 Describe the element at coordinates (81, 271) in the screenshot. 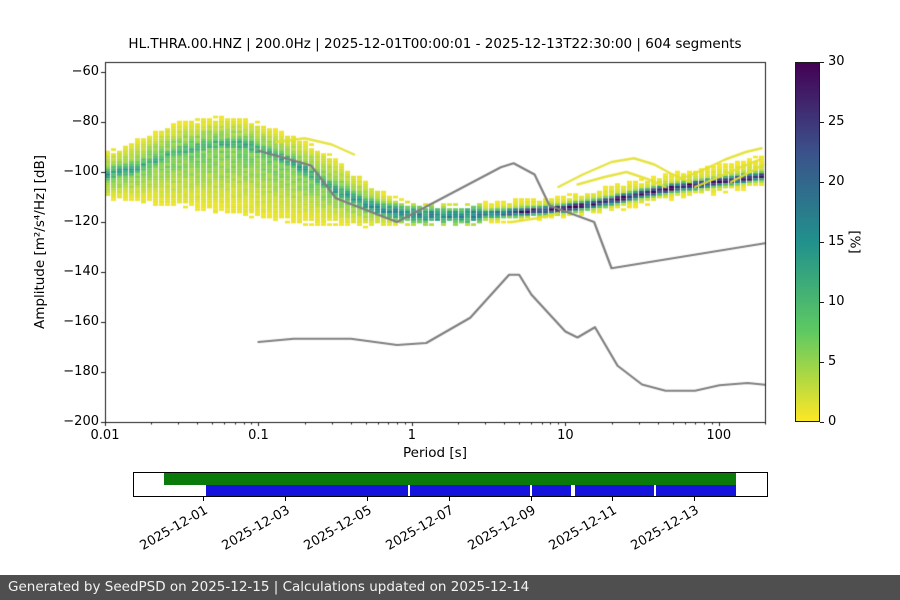

I see `y-tick-label: −140` at that location.